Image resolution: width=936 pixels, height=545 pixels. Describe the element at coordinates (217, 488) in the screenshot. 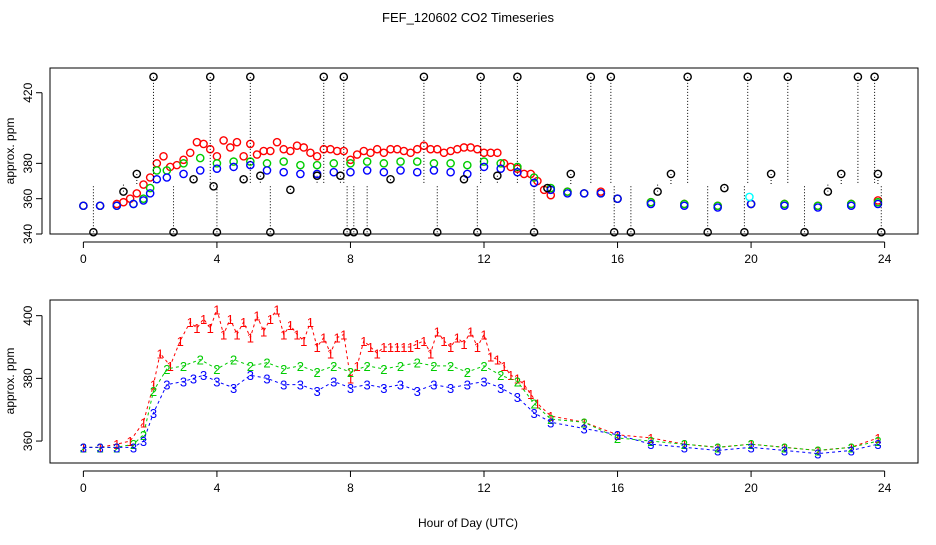

I see `x-tick-label: 4` at that location.